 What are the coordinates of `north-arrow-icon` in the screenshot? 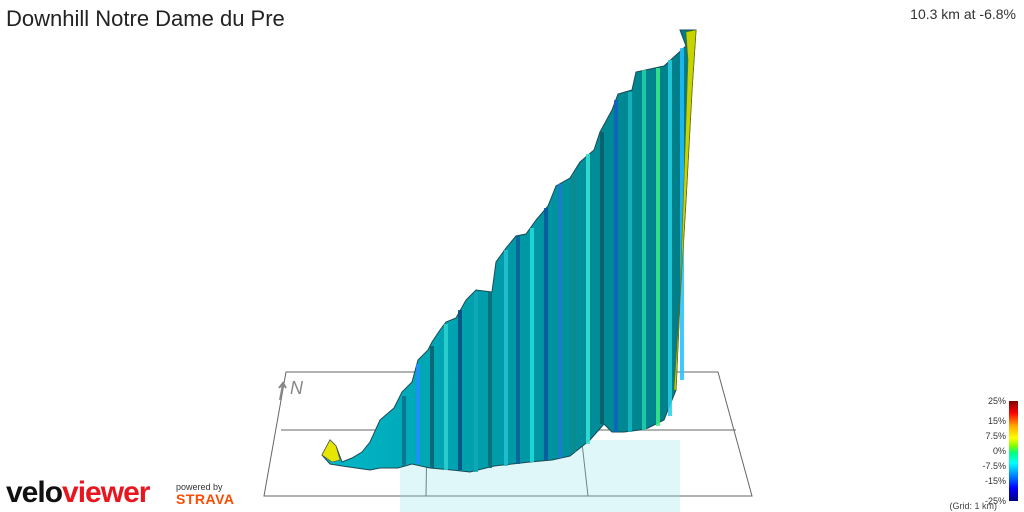 It's located at (291, 391).